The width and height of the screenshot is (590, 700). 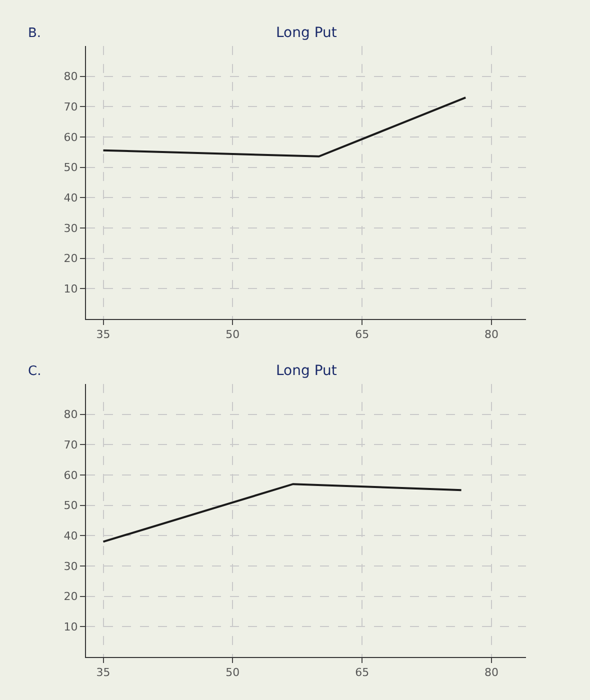 What do you see at coordinates (35, 33) in the screenshot?
I see `text: B.` at bounding box center [35, 33].